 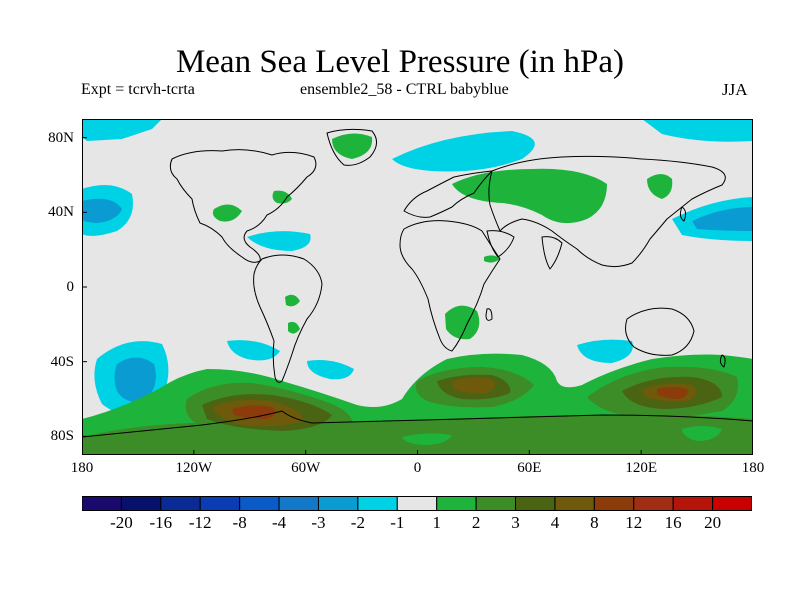 What do you see at coordinates (713, 522) in the screenshot?
I see `colorbar-label: 20` at bounding box center [713, 522].